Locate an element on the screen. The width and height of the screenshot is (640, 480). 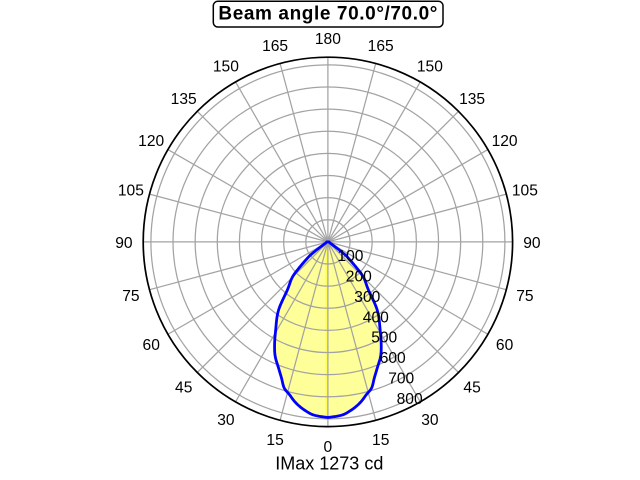
svg-text: IMax 1273 cd is located at coordinates (329, 464).